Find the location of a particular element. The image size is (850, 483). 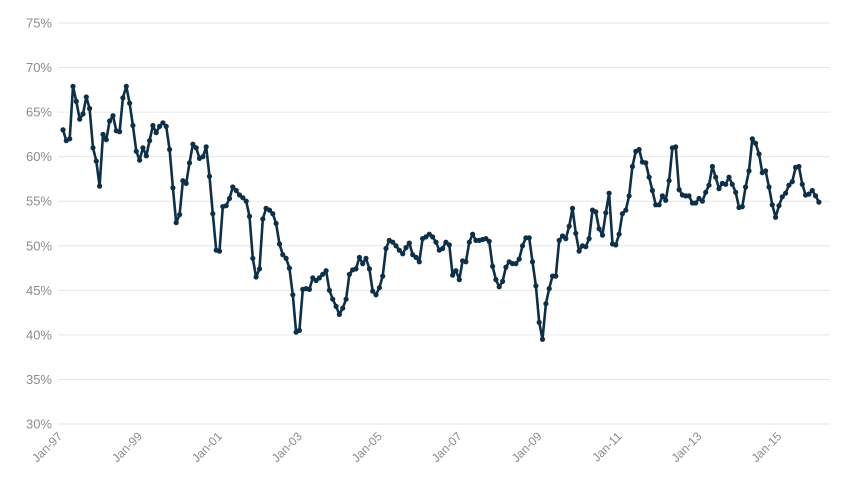

y-tick-label: 35% is located at coordinates (39, 379).